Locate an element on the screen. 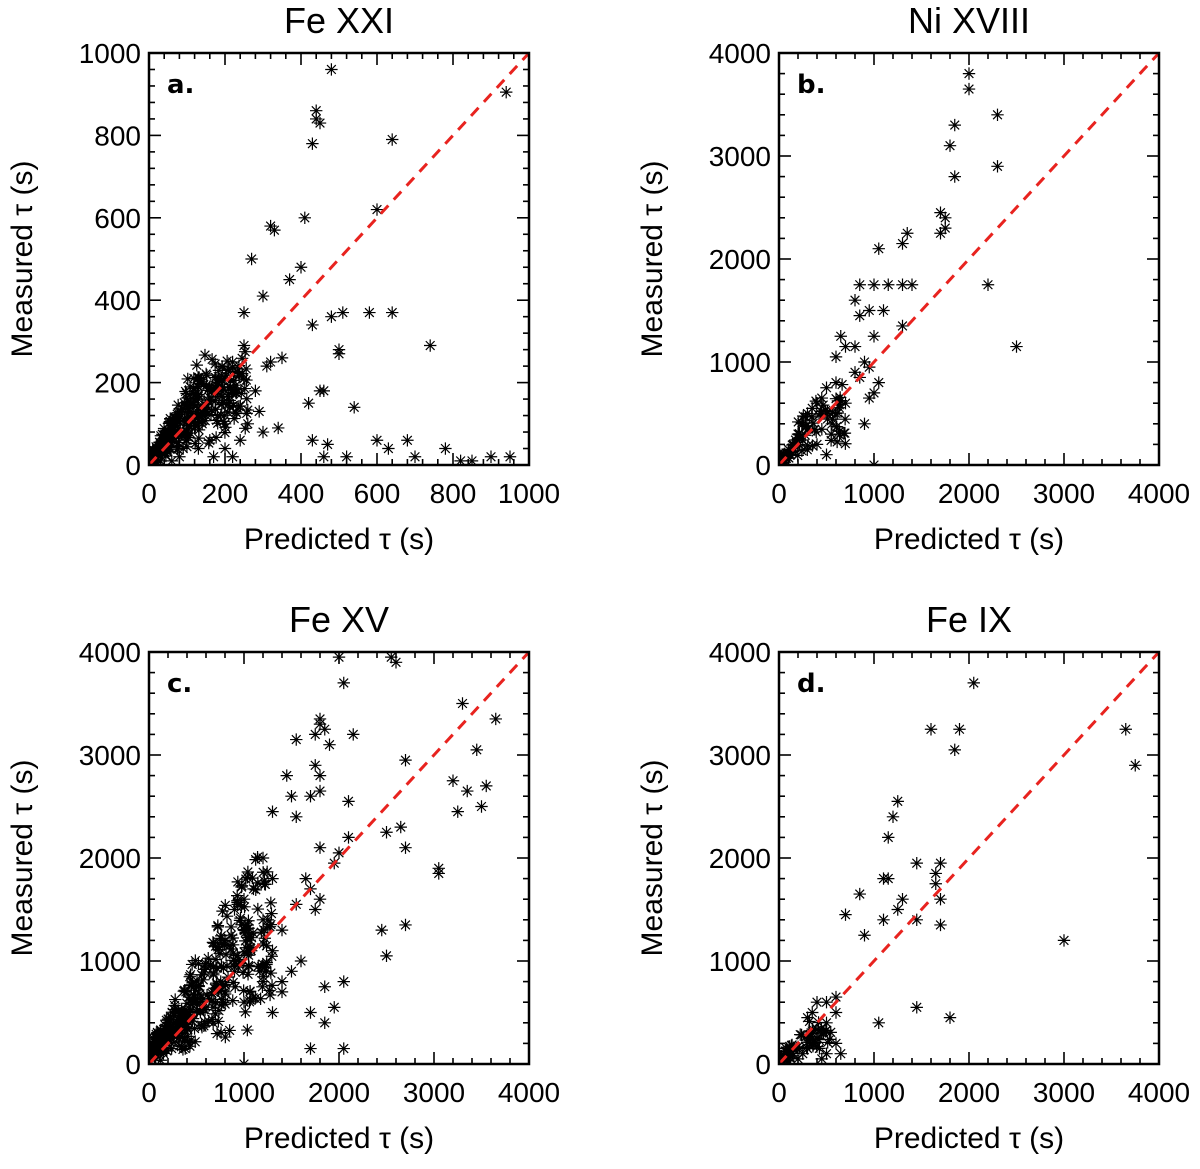 This screenshot has height=1169, width=1200. y-tick-label: 0 is located at coordinates (763, 465).